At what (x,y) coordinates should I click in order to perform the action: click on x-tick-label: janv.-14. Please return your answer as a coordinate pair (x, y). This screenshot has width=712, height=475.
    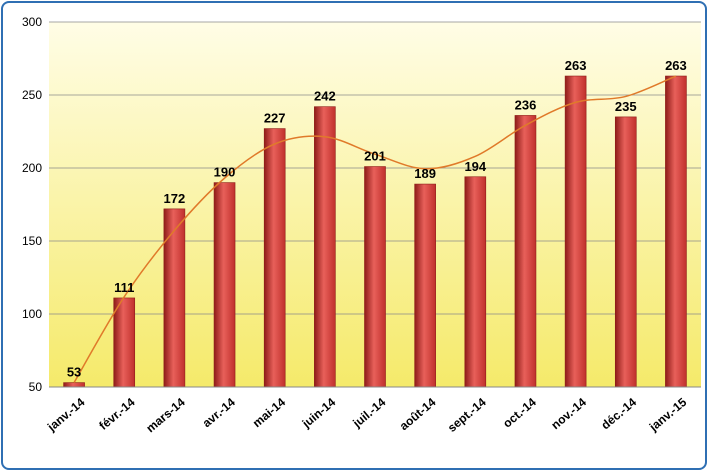
    Looking at the image, I should click on (66, 415).